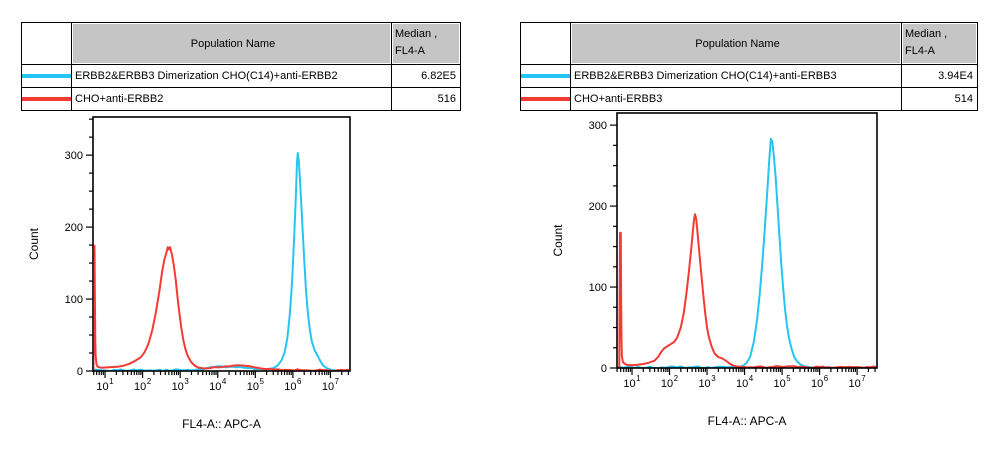 Image resolution: width=988 pixels, height=456 pixels. What do you see at coordinates (231, 99) in the screenshot?
I see `population-name: CHO+anti-ERBB2` at bounding box center [231, 99].